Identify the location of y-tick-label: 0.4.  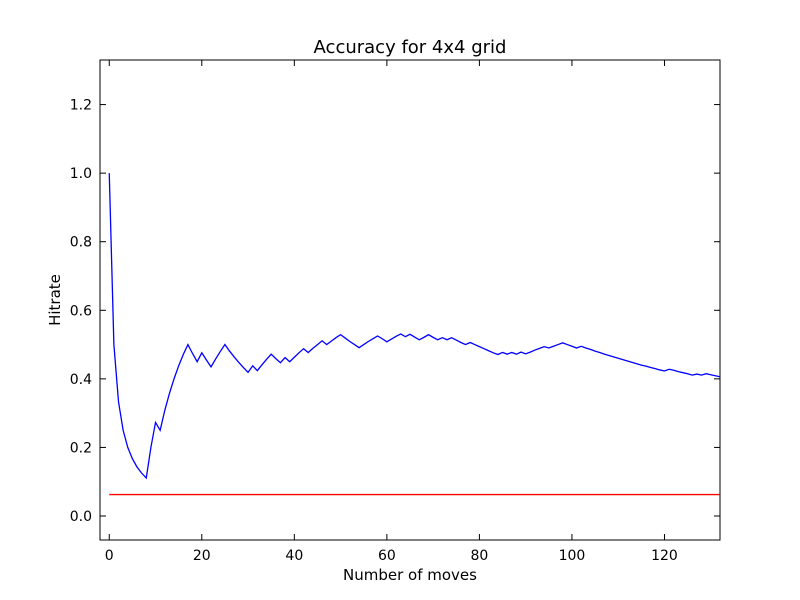
(81, 380).